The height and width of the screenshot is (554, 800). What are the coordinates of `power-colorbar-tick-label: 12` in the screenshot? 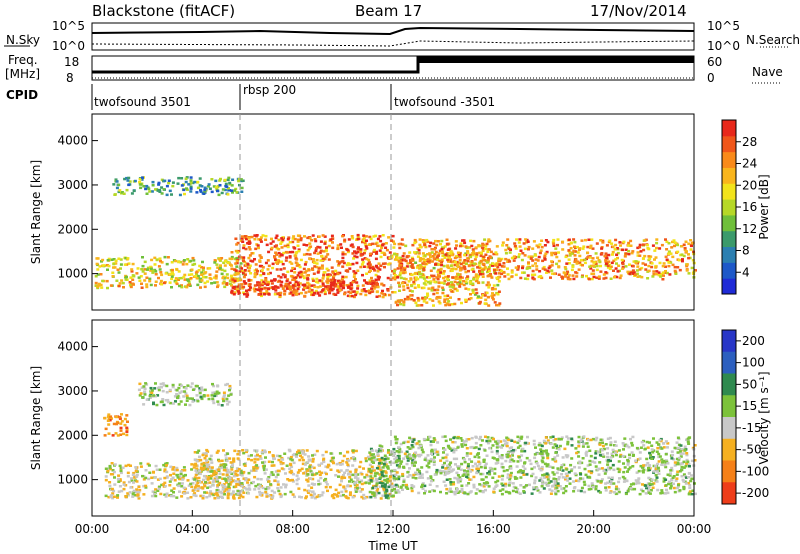 It's located at (749, 229).